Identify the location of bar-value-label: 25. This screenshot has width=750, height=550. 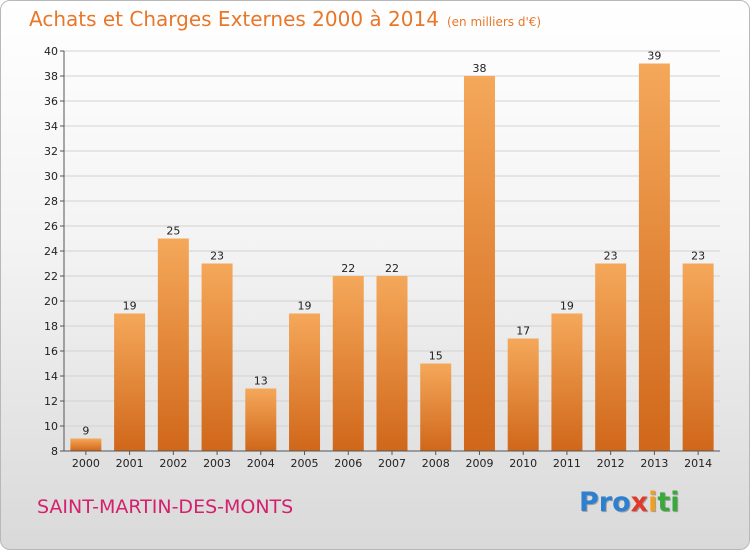
(173, 231).